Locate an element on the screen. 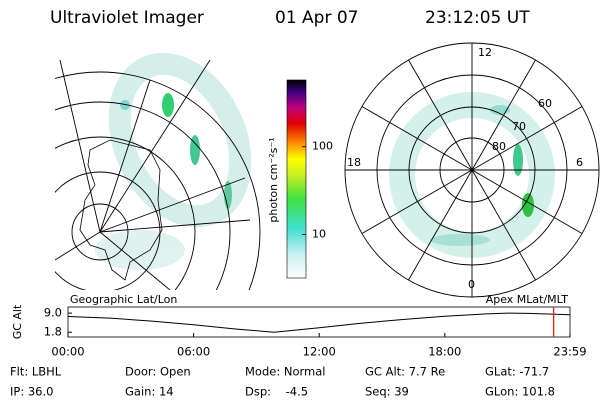  orbit-frame is located at coordinates (319, 322).